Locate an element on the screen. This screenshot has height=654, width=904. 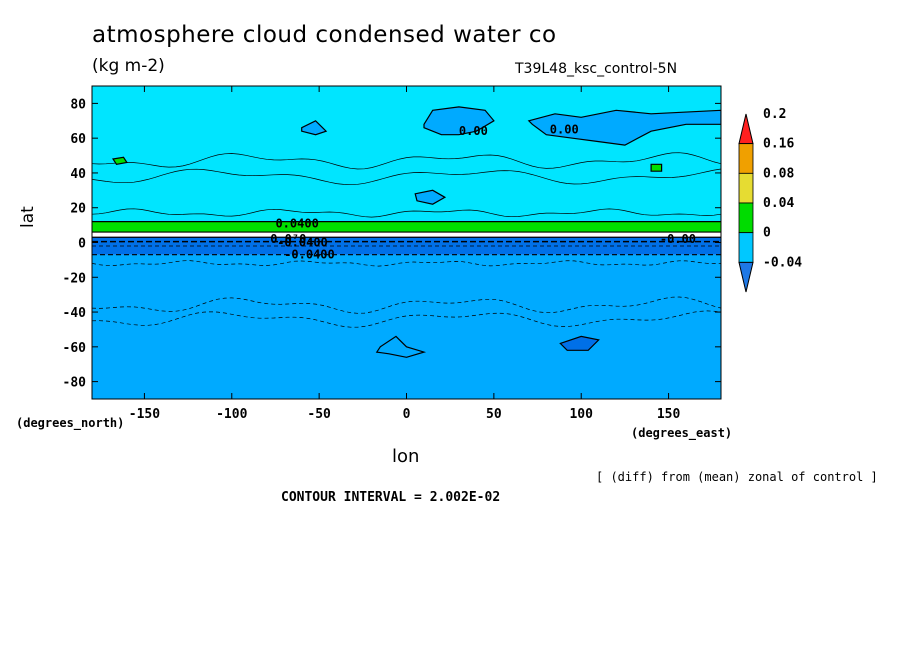
x-tick-label: -100 is located at coordinates (231, 414).